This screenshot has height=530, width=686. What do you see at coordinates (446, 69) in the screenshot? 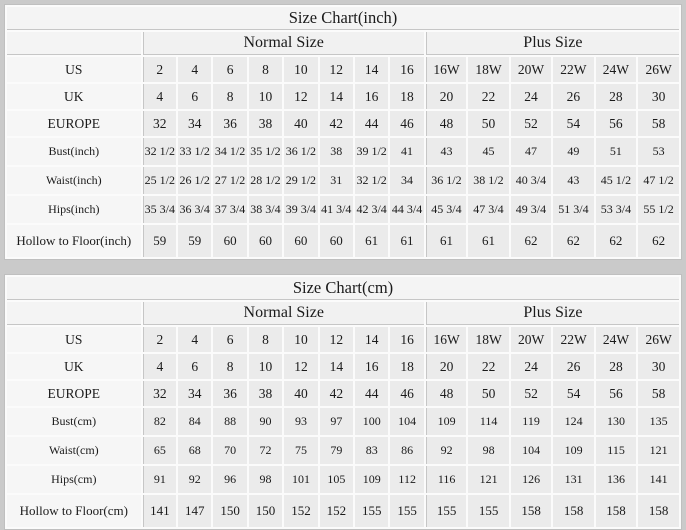
I see `size-cell: 16W` at bounding box center [446, 69].